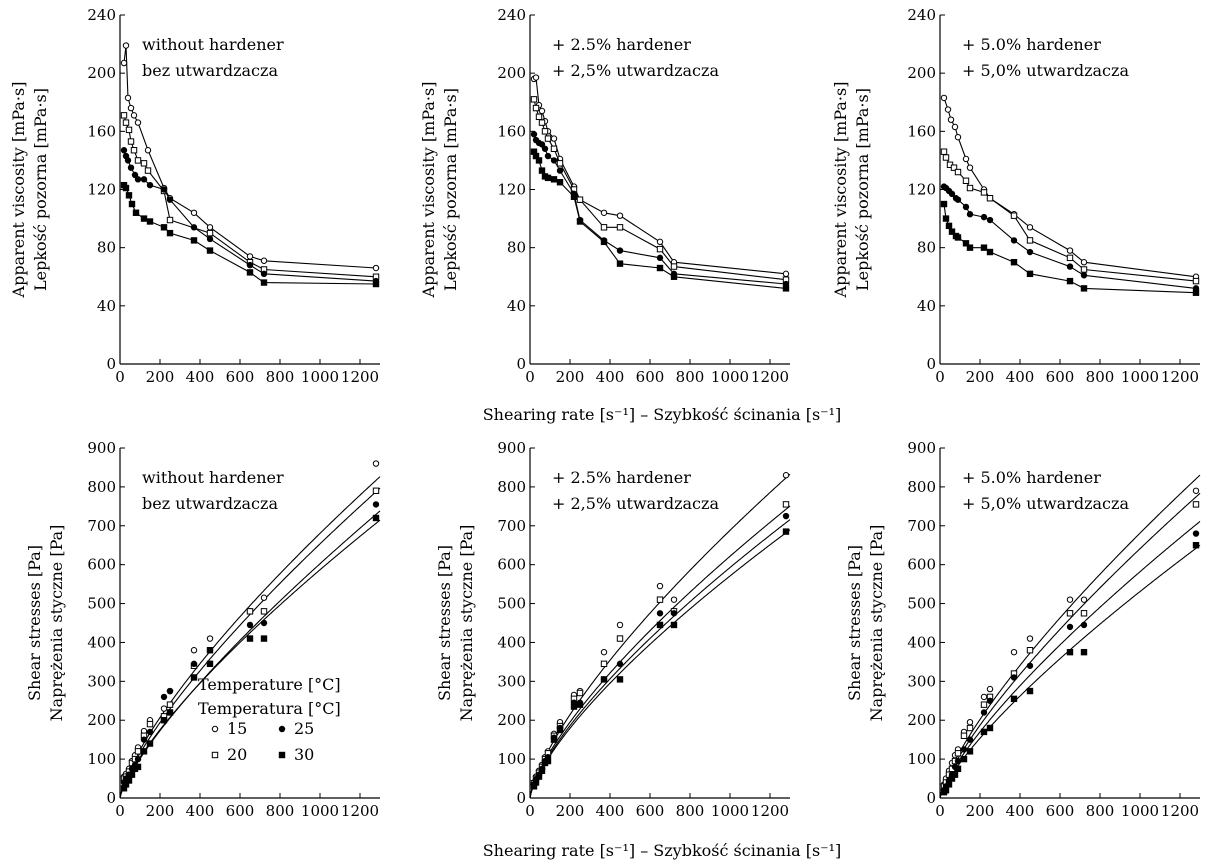 The image size is (1211, 866). Describe the element at coordinates (1031, 44) in the screenshot. I see `panel-annotation: + 5.0% hardener` at that location.